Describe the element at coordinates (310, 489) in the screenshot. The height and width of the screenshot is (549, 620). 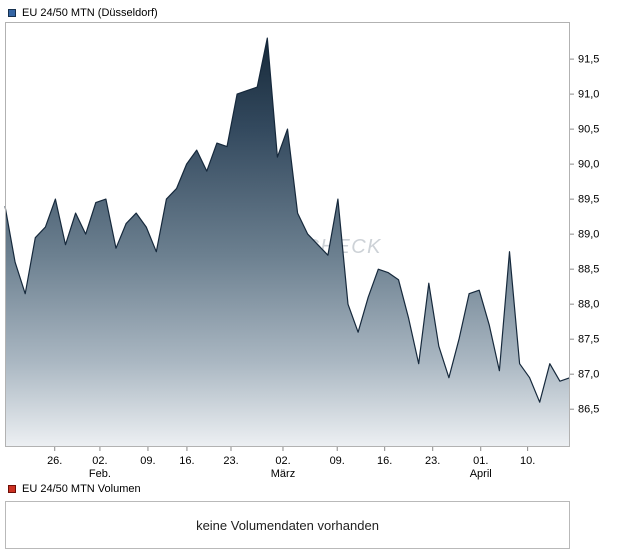
I see `volume-header: EU 24/50 MTN Volumen` at that location.